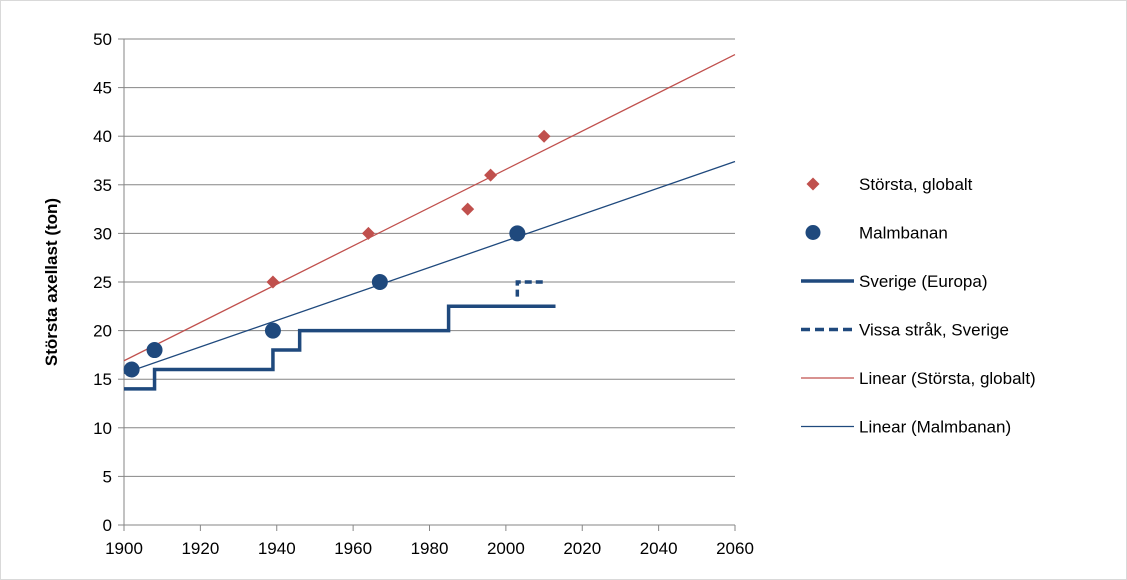 The height and width of the screenshot is (580, 1127). Describe the element at coordinates (277, 548) in the screenshot. I see `x-tick-label: 1940` at that location.